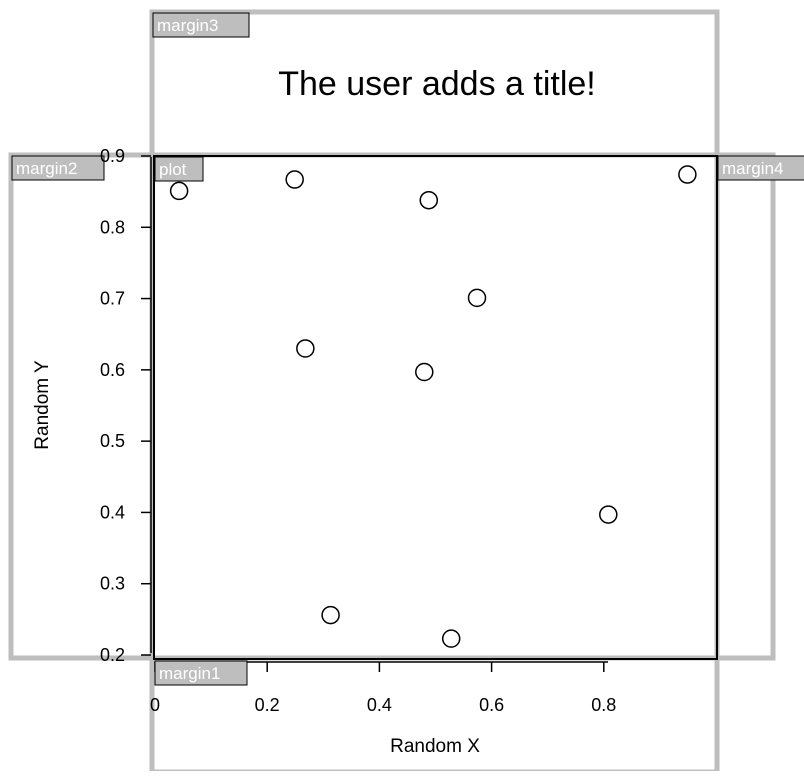  What do you see at coordinates (491, 705) in the screenshot?
I see `x-tick-label: 0.6` at bounding box center [491, 705].